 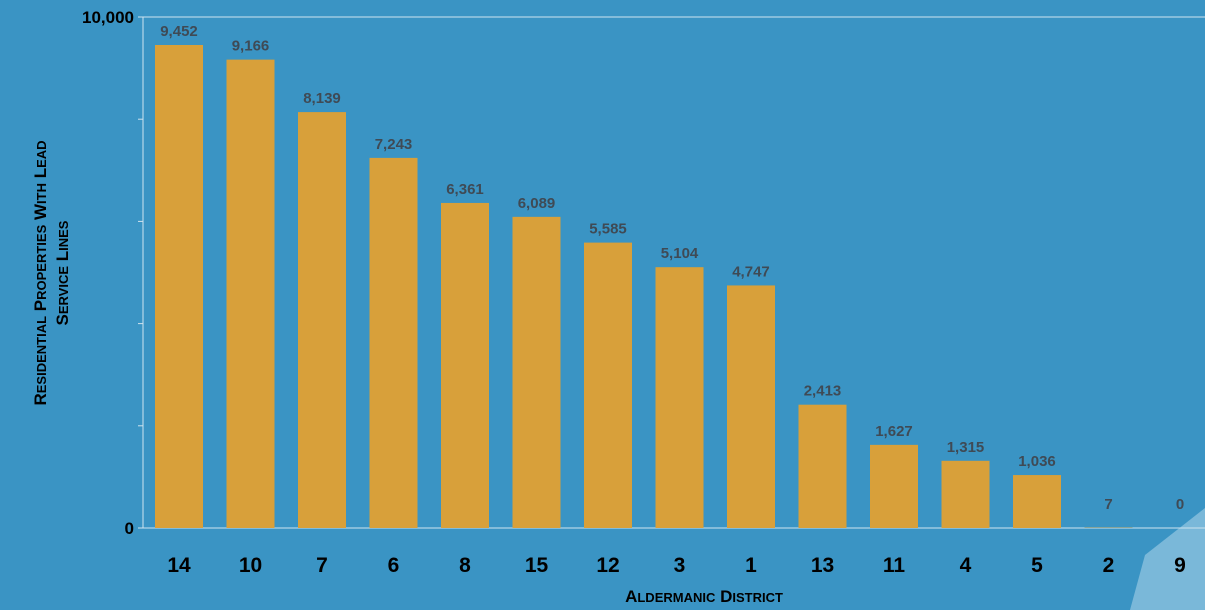 I want to click on bar-value-label: 7,243, so click(x=394, y=144).